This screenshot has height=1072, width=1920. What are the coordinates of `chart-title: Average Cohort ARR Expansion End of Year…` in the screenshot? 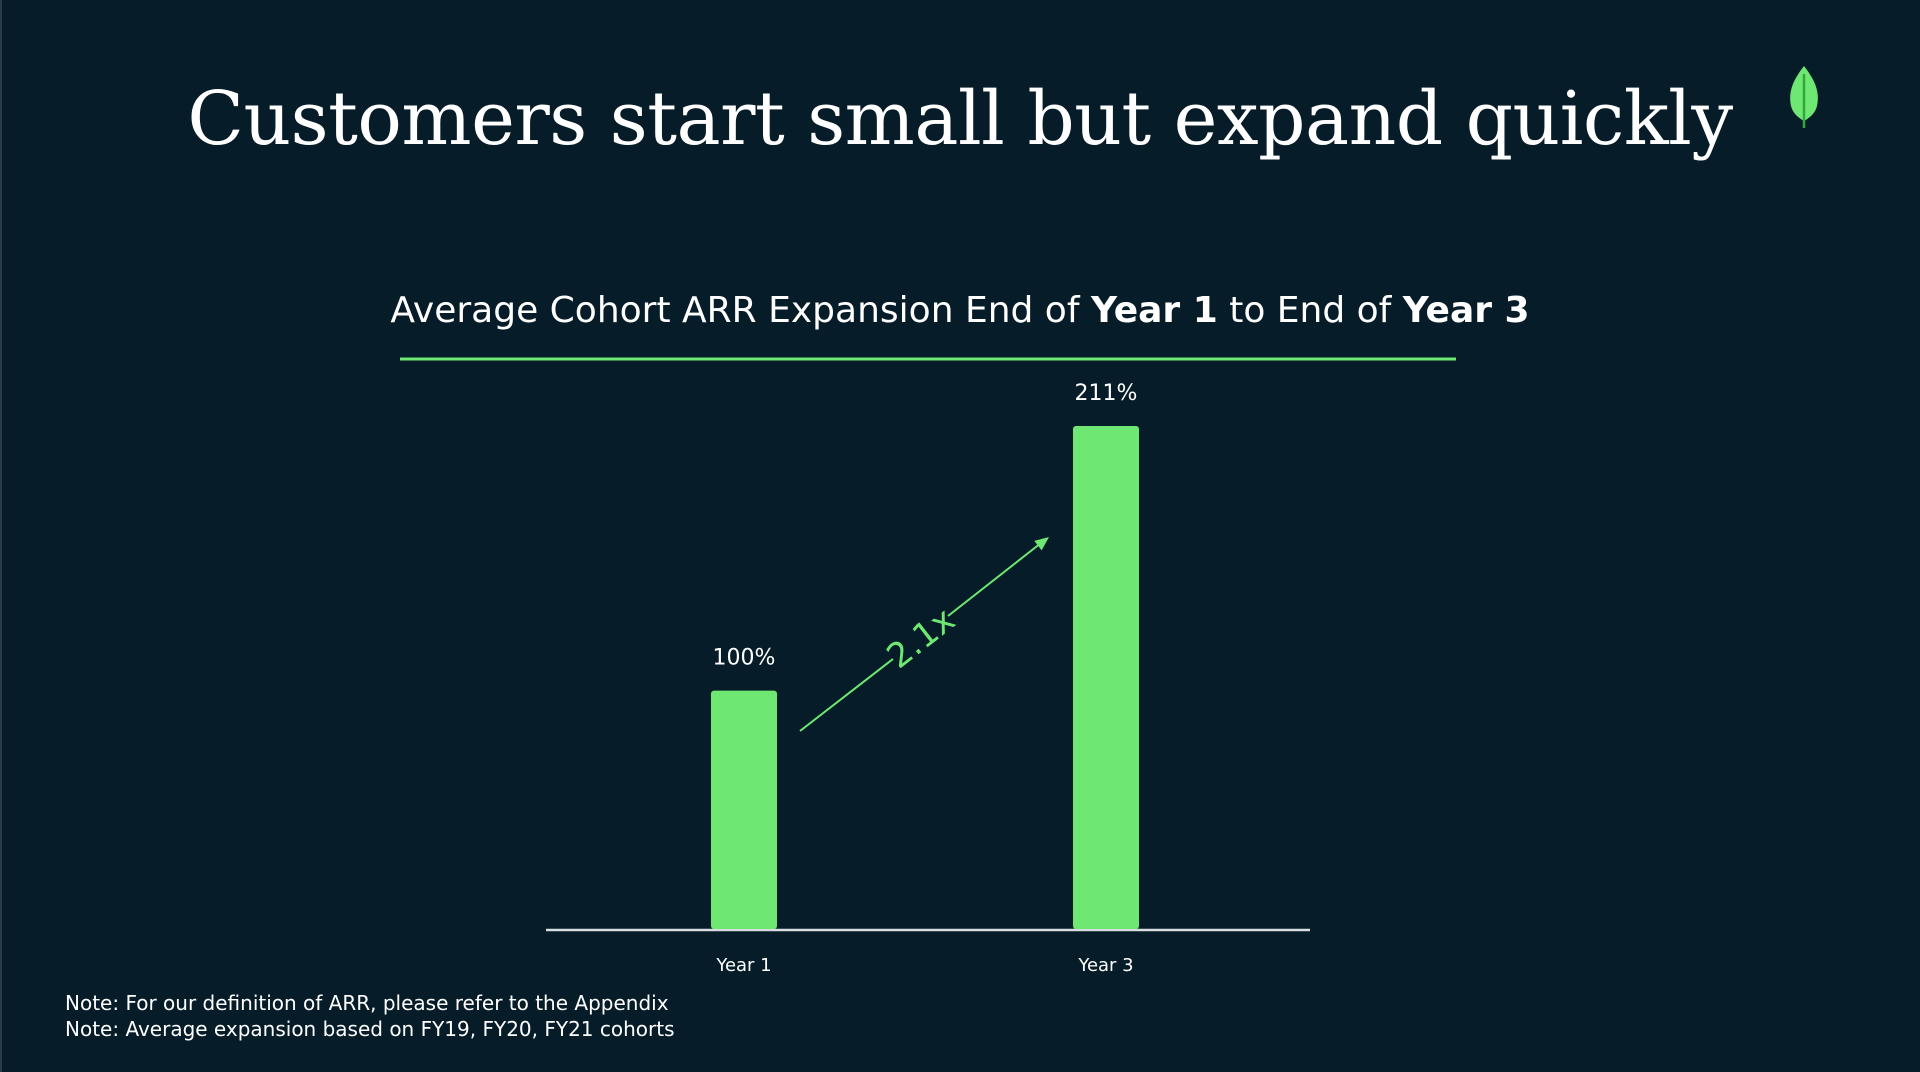 It's located at (960, 310).